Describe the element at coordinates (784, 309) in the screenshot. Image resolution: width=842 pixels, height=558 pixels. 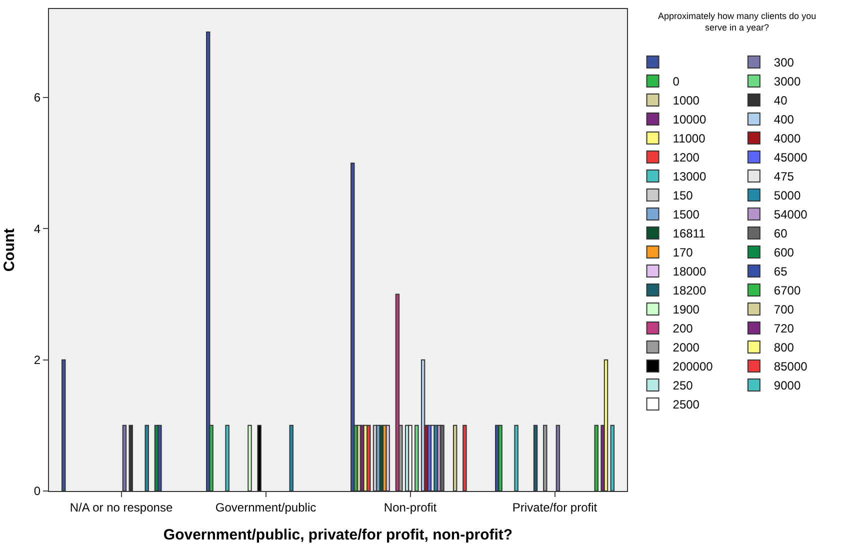
I see `legend-label: 700` at that location.